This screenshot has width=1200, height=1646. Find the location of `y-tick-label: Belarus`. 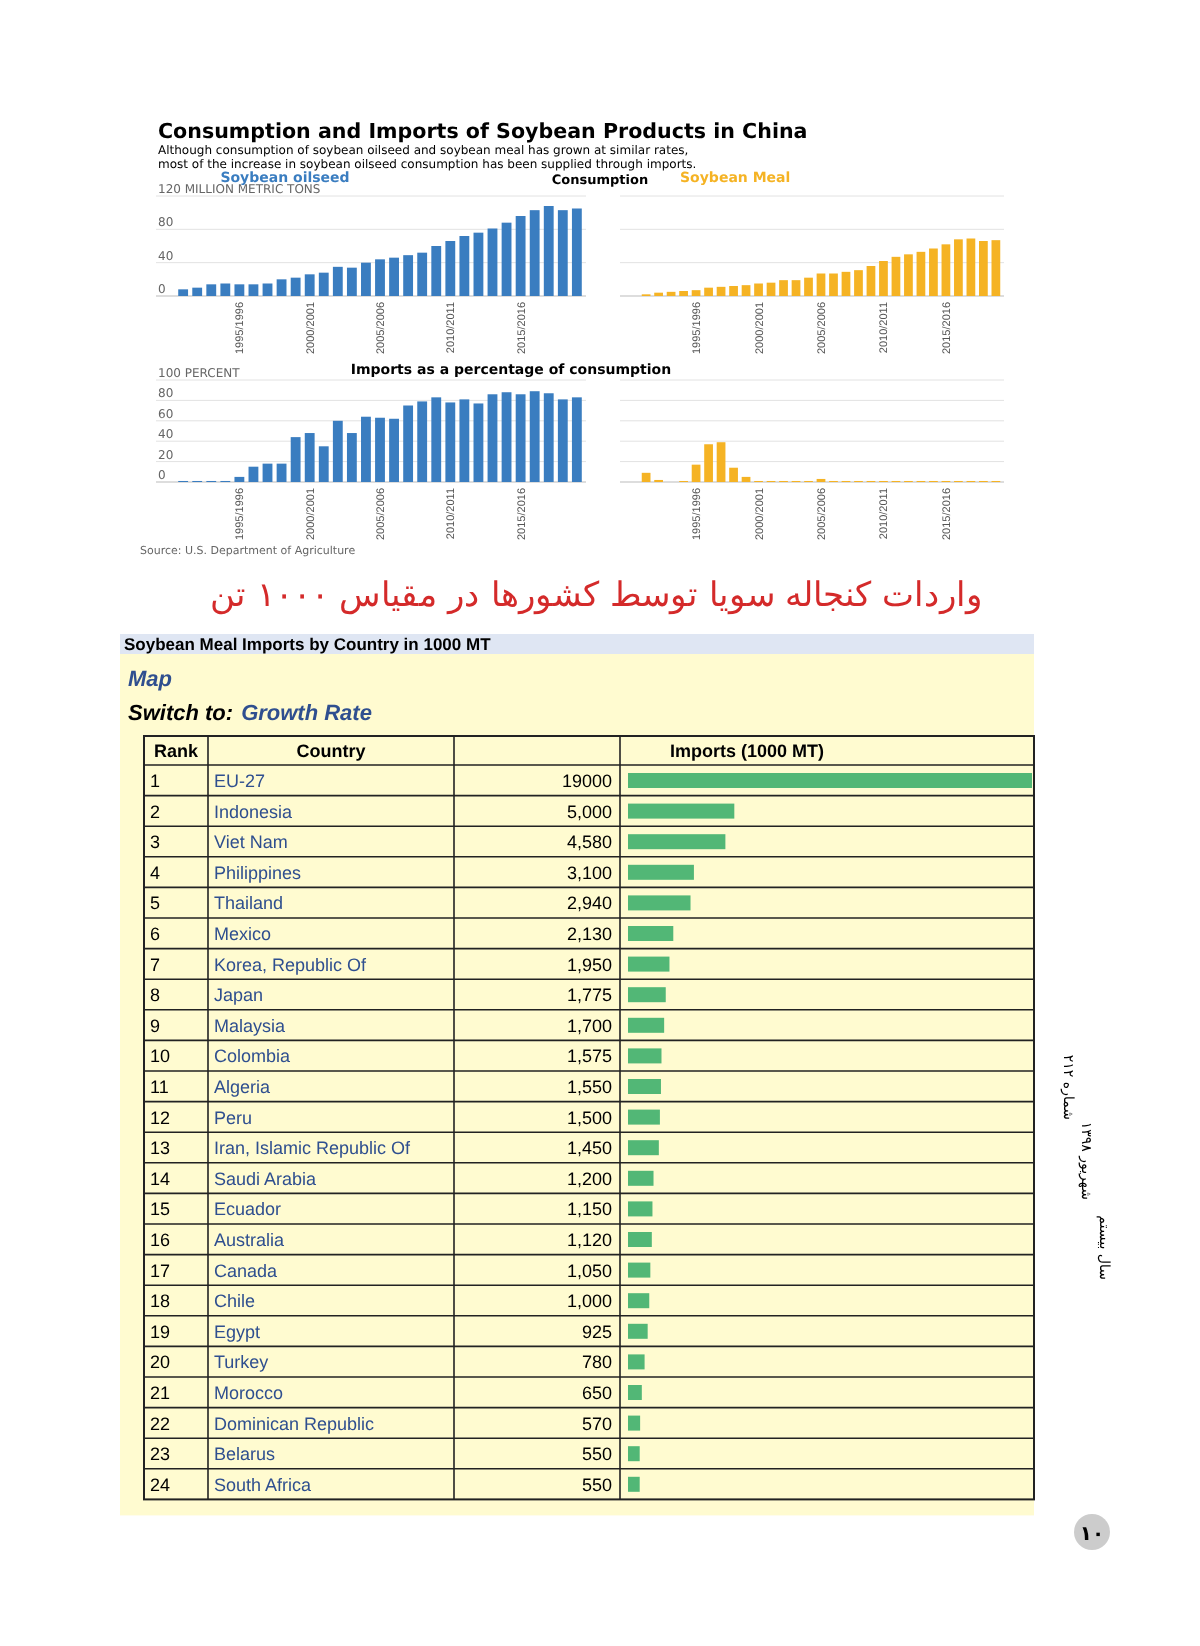

y-tick-label: Belarus is located at coordinates (245, 1454).